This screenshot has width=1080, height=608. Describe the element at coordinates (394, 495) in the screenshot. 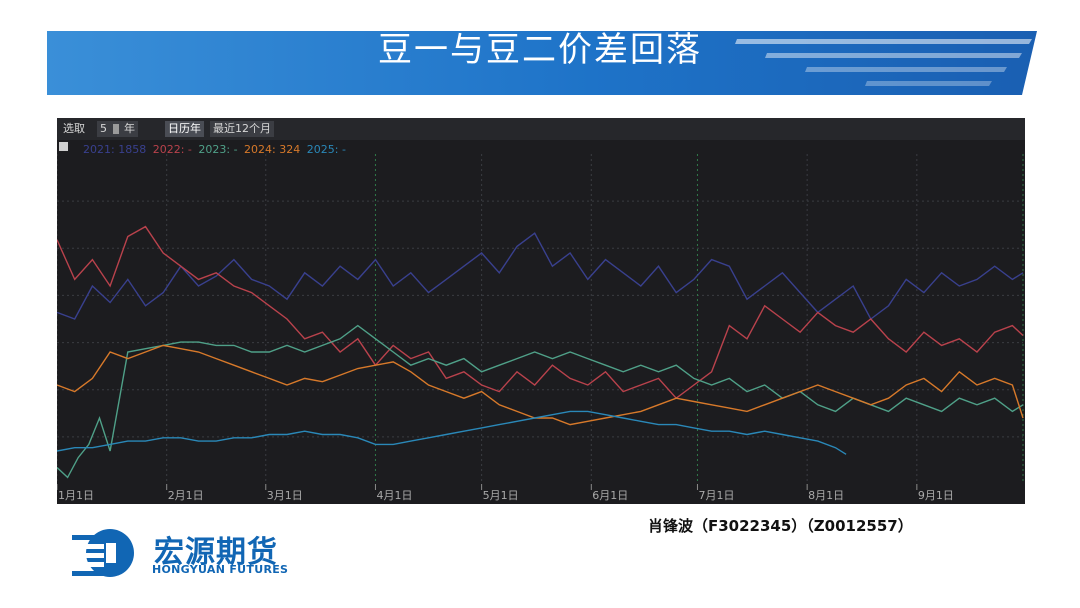

I see `x-tick-label: 4月1日` at that location.